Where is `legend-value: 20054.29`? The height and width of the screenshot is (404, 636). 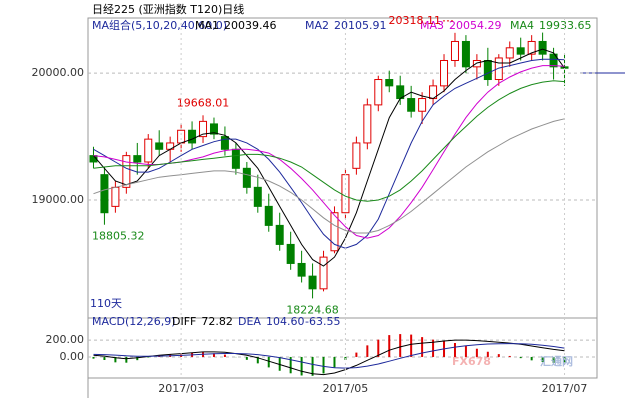
legend-value: 20054.29 is located at coordinates (475, 25).